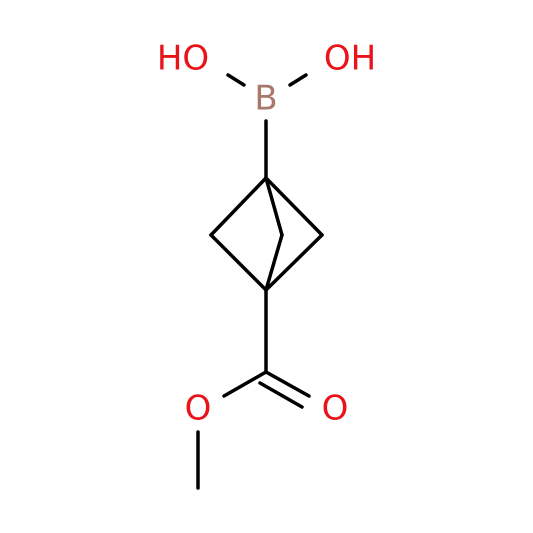 The height and width of the screenshot is (533, 533). I want to click on atom-label: B, so click(265, 99).